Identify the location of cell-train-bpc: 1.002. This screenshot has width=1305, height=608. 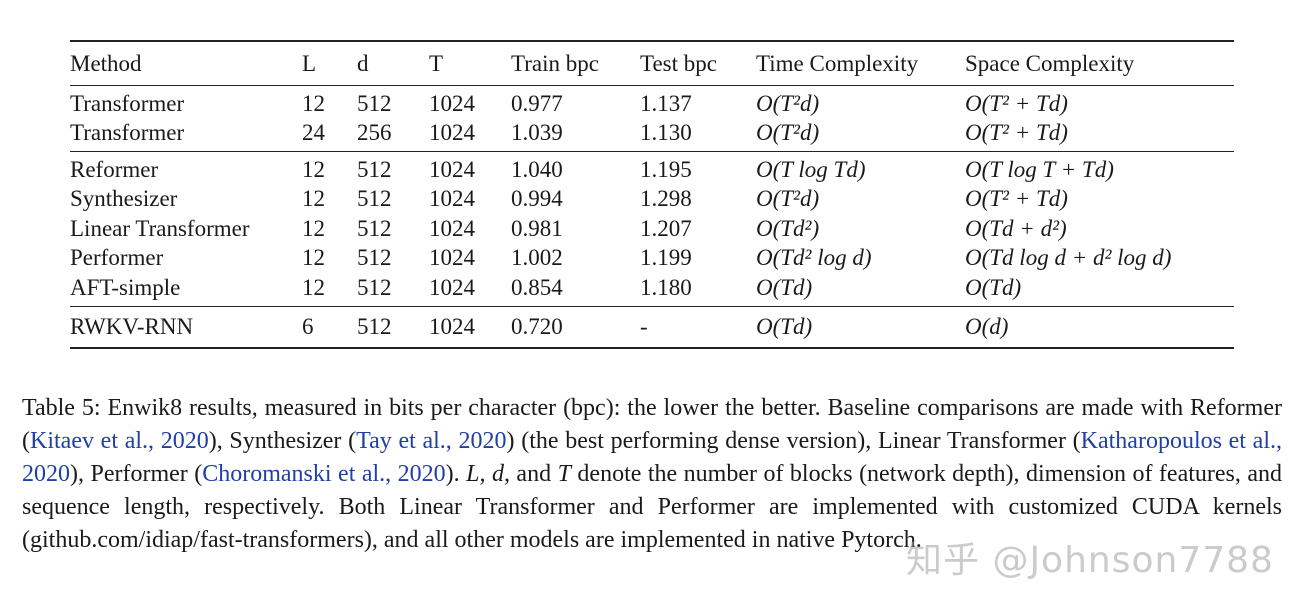
(537, 258).